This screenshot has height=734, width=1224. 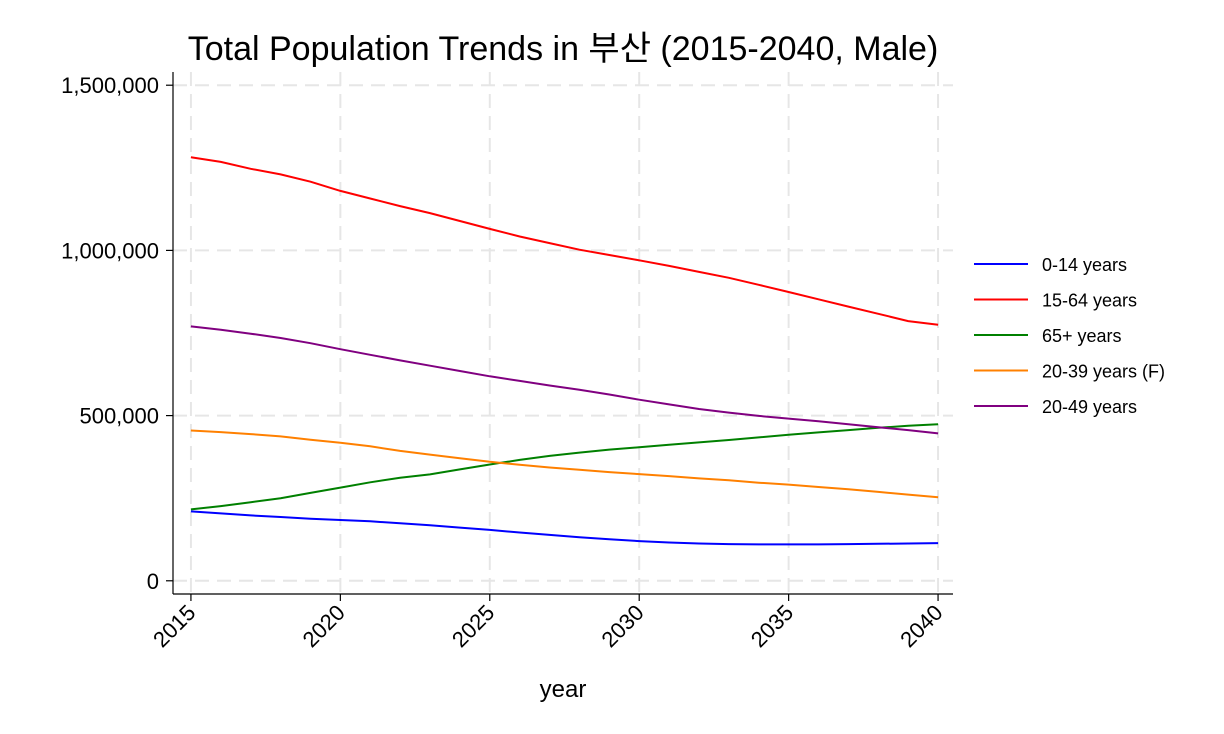 I want to click on legend-item-0-14-years: 0-14 years, so click(x=1050, y=265).